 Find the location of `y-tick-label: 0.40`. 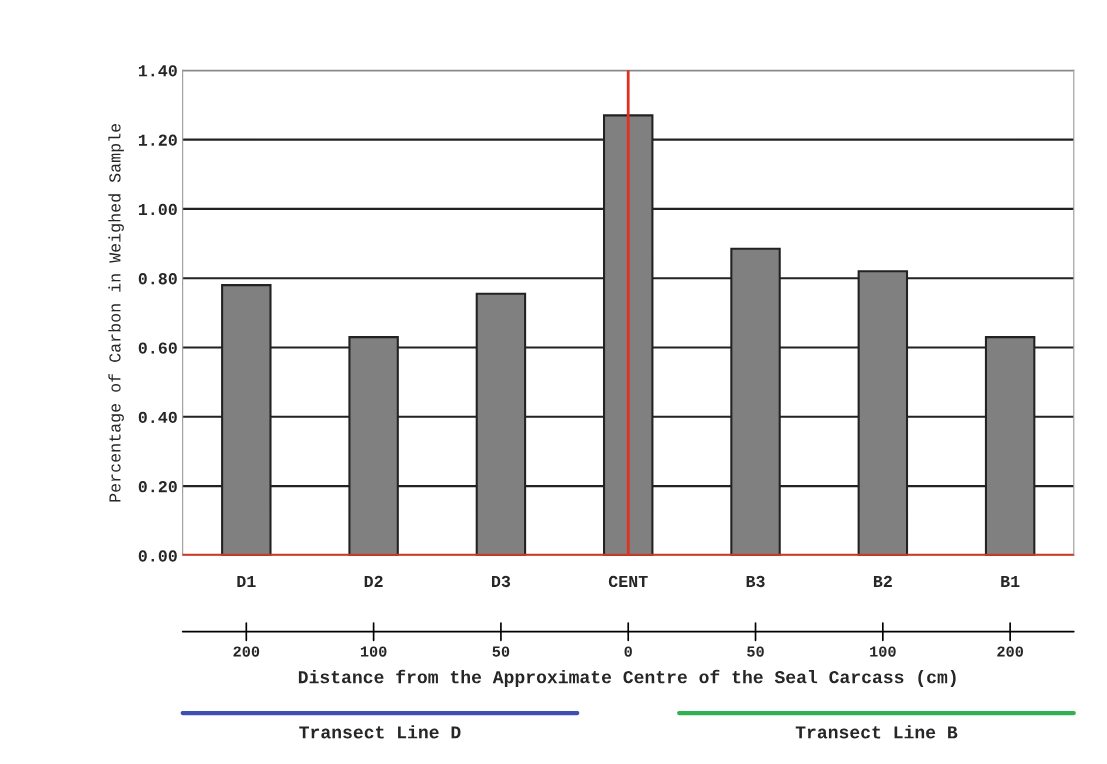

y-tick-label: 0.40 is located at coordinates (157, 417).